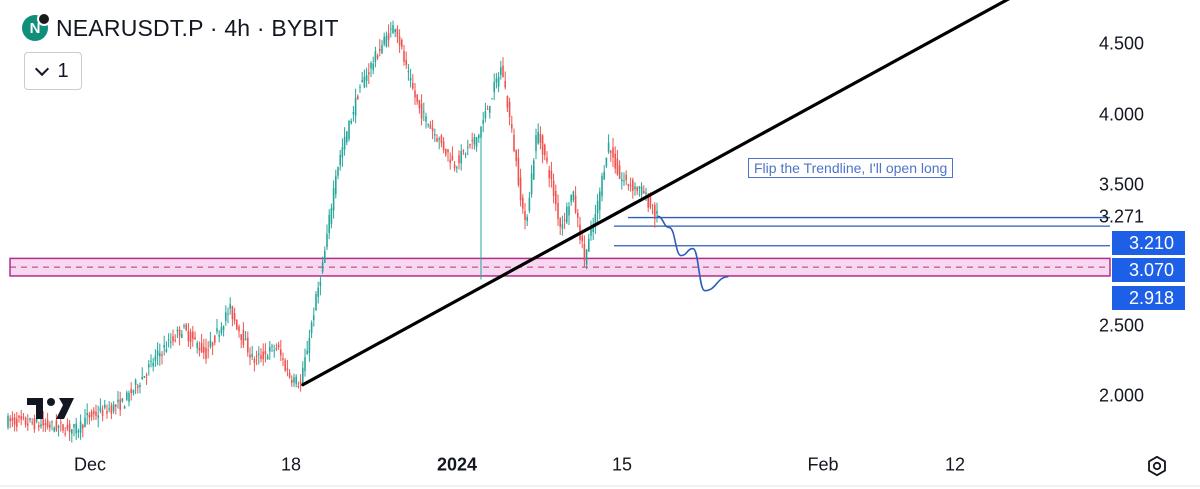 This screenshot has height=489, width=1200. Describe the element at coordinates (823, 464) in the screenshot. I see `x-axis-label-feb: Feb` at that location.